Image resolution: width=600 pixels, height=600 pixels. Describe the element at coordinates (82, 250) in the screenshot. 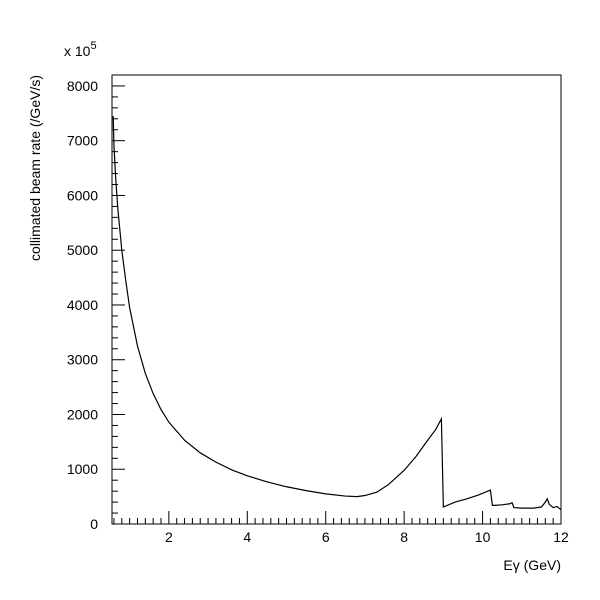

I see `y-tick-label: 5000` at that location.